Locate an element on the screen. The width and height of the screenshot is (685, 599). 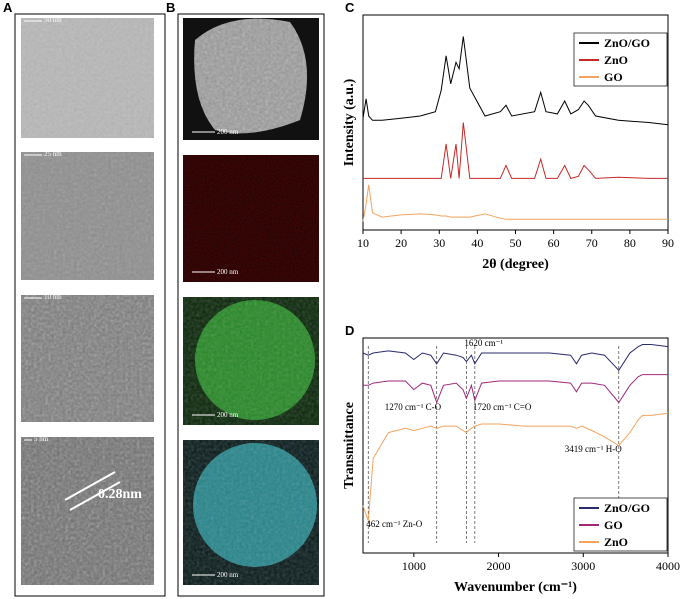
annotation: 3419 cm⁻¹ H-O is located at coordinates (593, 449).